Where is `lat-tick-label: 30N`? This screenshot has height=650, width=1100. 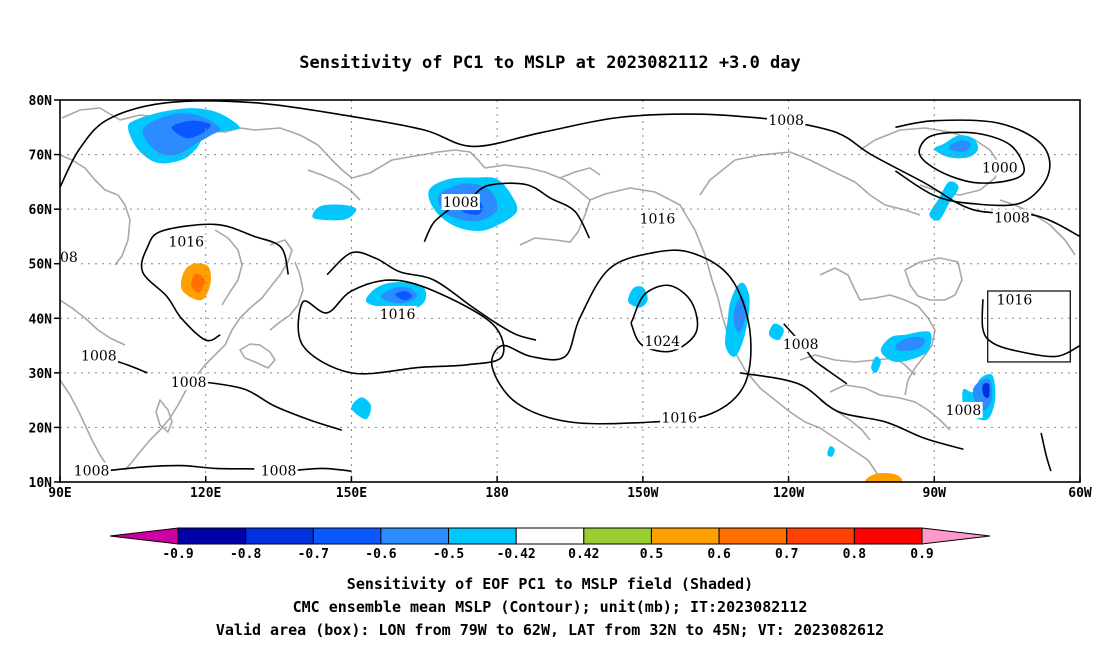
lat-tick-label: 30N is located at coordinates (41, 374).